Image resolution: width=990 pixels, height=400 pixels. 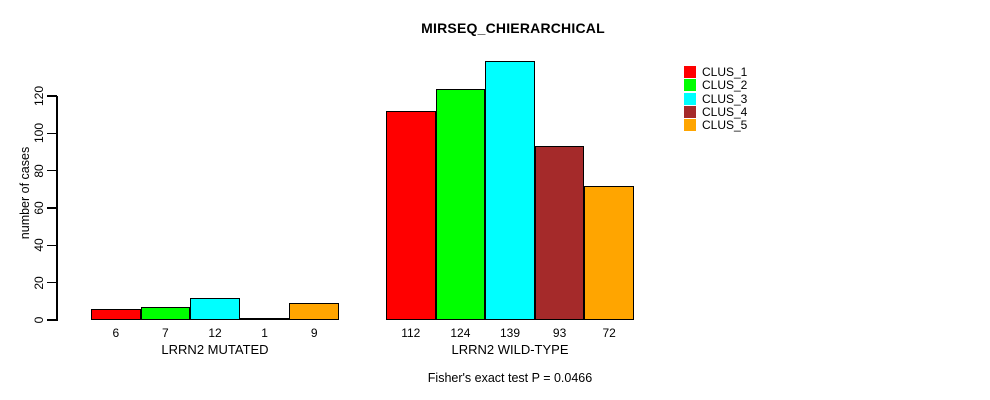 What do you see at coordinates (39, 320) in the screenshot?
I see `y-axis-tick-label: 0` at bounding box center [39, 320].